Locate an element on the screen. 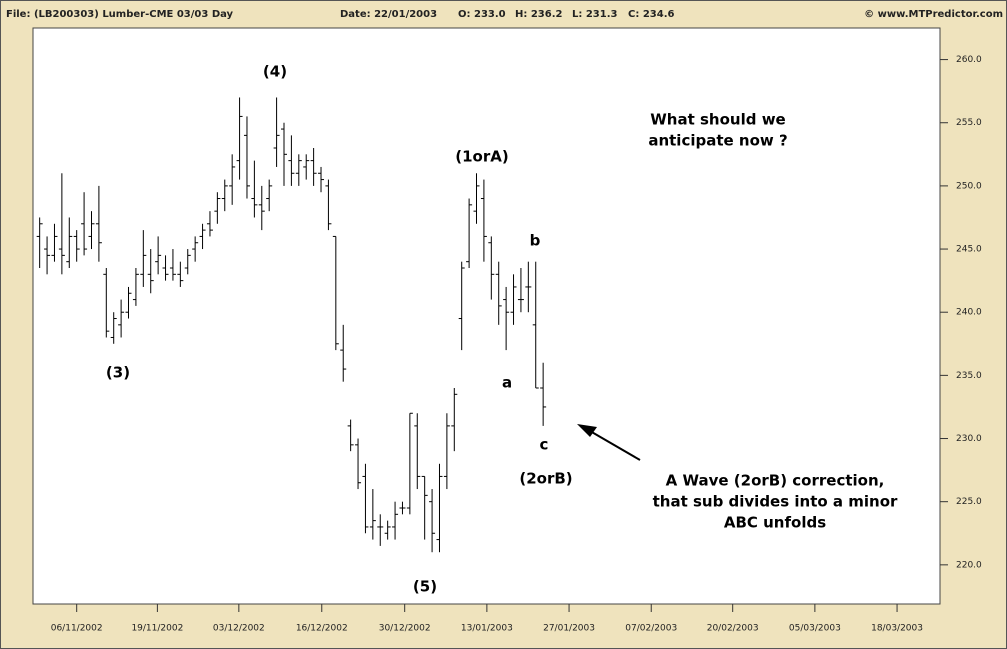 This screenshot has height=649, width=1007. annotation: b is located at coordinates (535, 241).